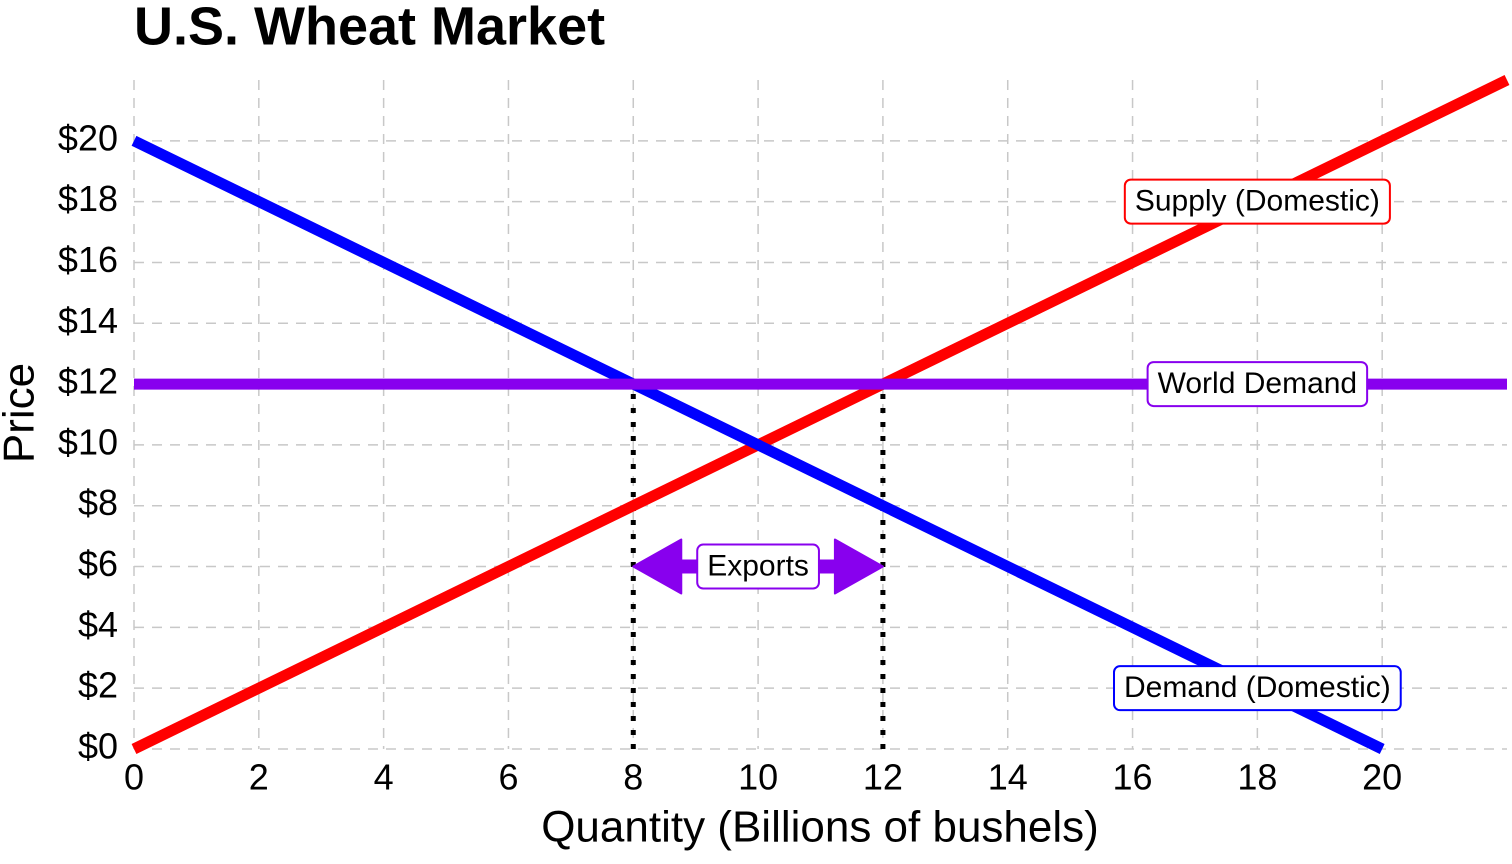 Image resolution: width=1512 pixels, height=864 pixels. What do you see at coordinates (98, 502) in the screenshot?
I see `y-tick-label: $8` at bounding box center [98, 502].